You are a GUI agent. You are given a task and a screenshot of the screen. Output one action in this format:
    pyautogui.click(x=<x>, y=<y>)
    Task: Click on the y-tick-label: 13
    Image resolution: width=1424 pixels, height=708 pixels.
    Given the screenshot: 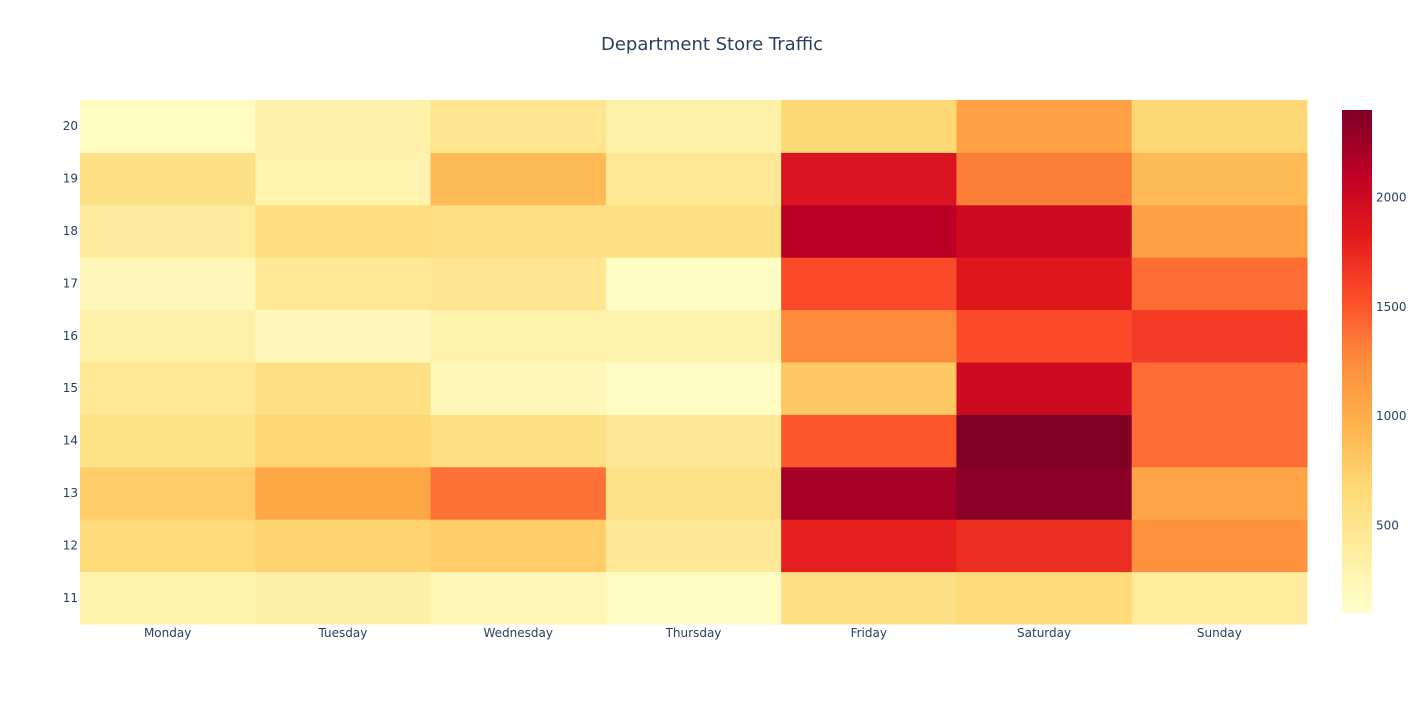 What is the action you would take?
    pyautogui.click(x=70, y=493)
    